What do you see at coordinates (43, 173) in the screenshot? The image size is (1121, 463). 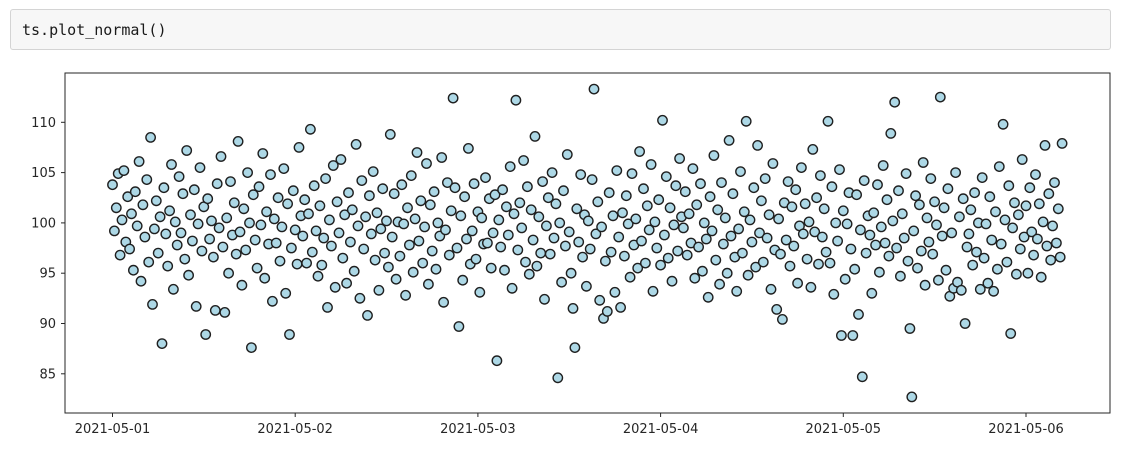 I see `y-tick-label: 105` at bounding box center [43, 173].